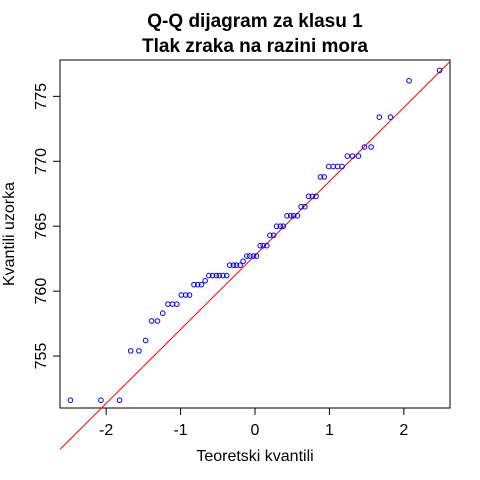 This screenshot has height=480, width=480. Describe the element at coordinates (254, 456) in the screenshot. I see `x-axis-title: Teoretski kvantili` at that location.